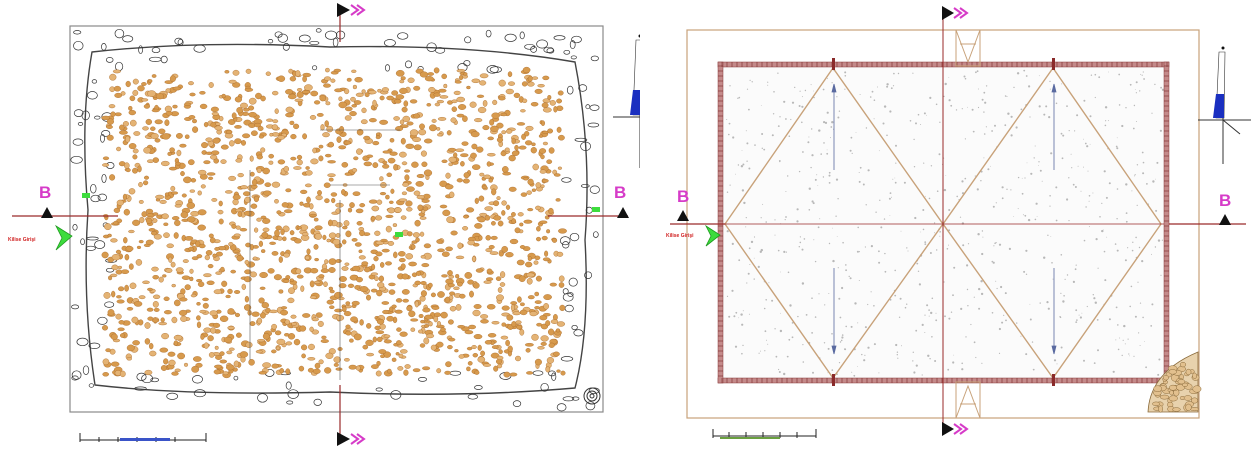 This screenshot has width=1251, height=454. Describe the element at coordinates (399, 234) in the screenshot. I see `green-marker` at that location.